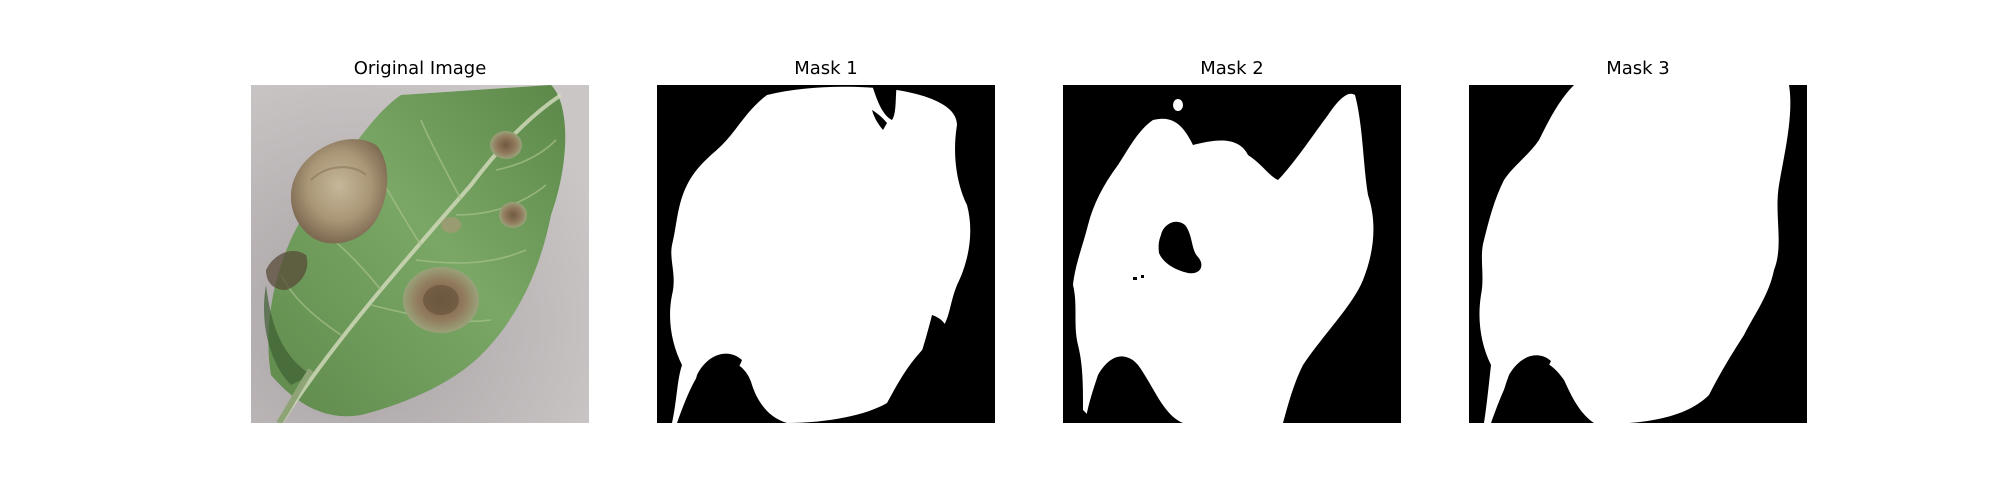 The height and width of the screenshot is (500, 2000). I want to click on mask-1-image, so click(826, 254).